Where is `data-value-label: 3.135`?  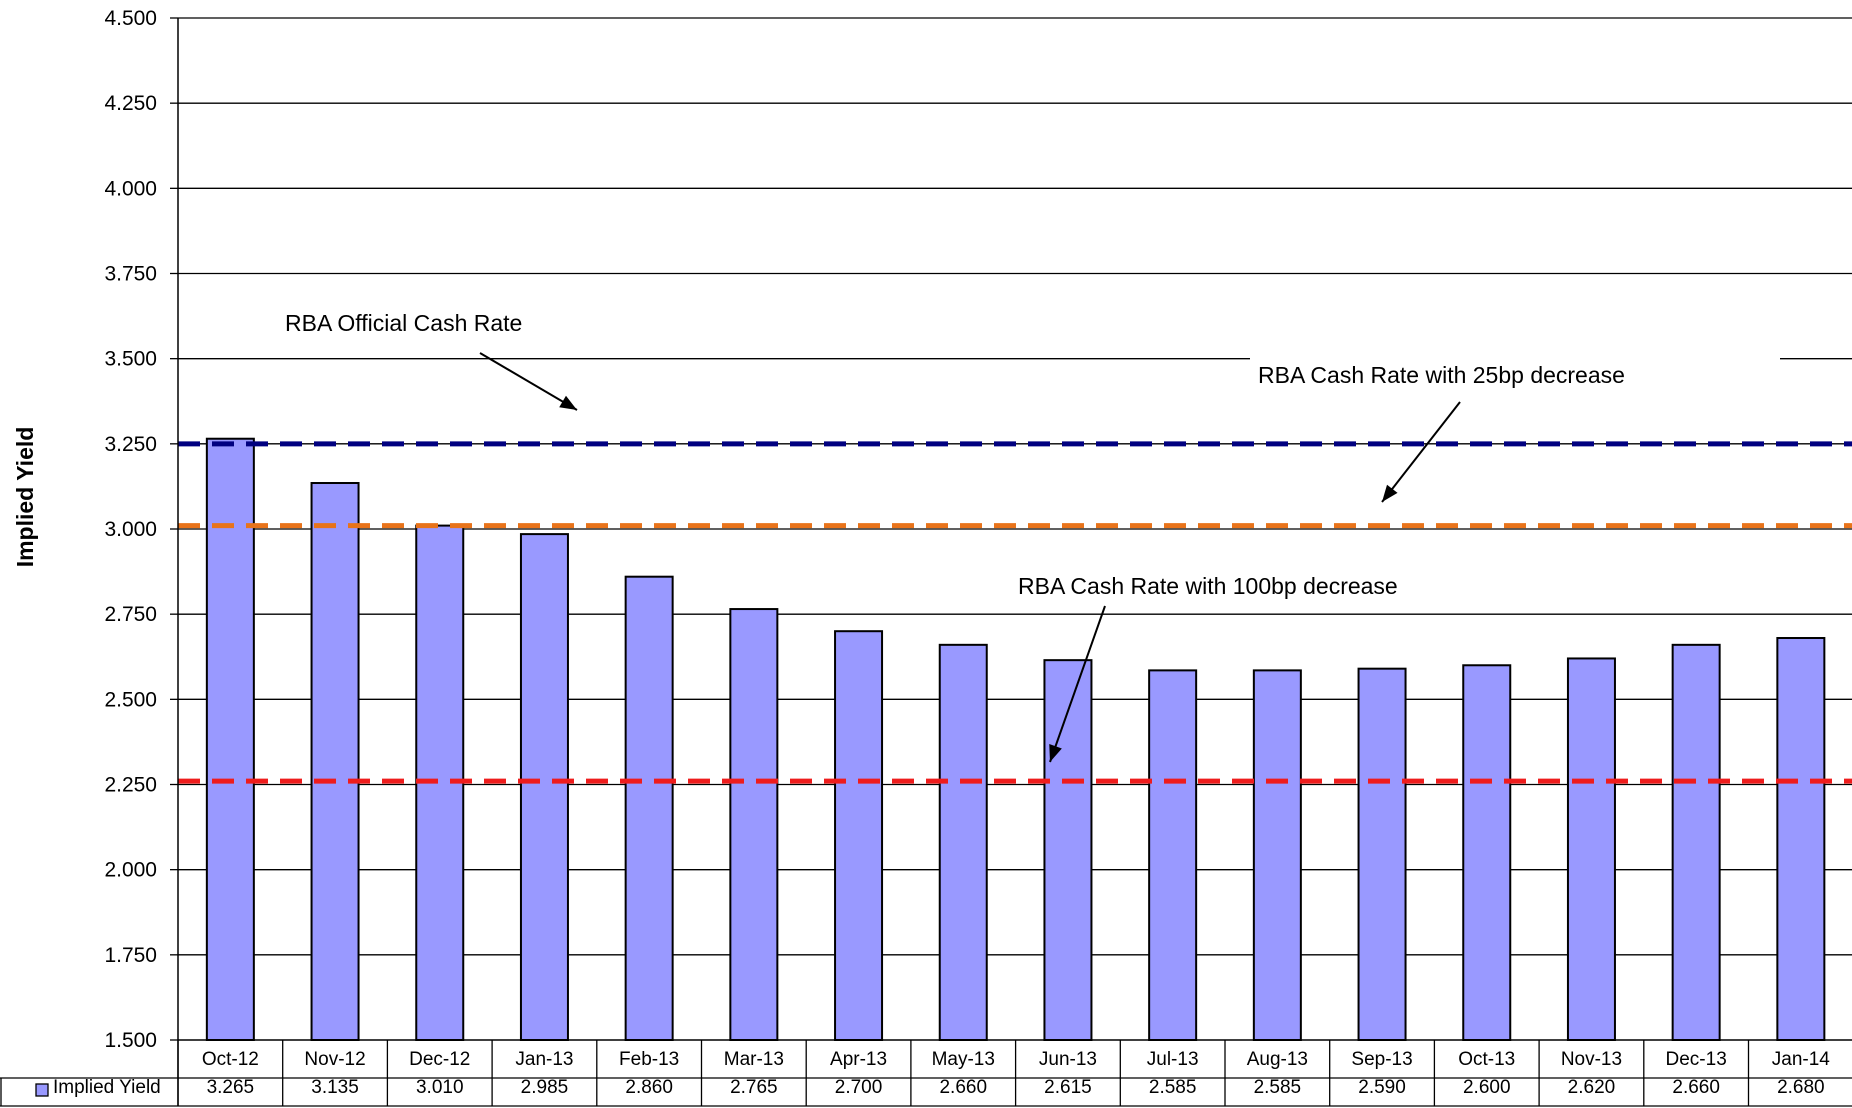 data-value-label: 3.135 is located at coordinates (335, 1087).